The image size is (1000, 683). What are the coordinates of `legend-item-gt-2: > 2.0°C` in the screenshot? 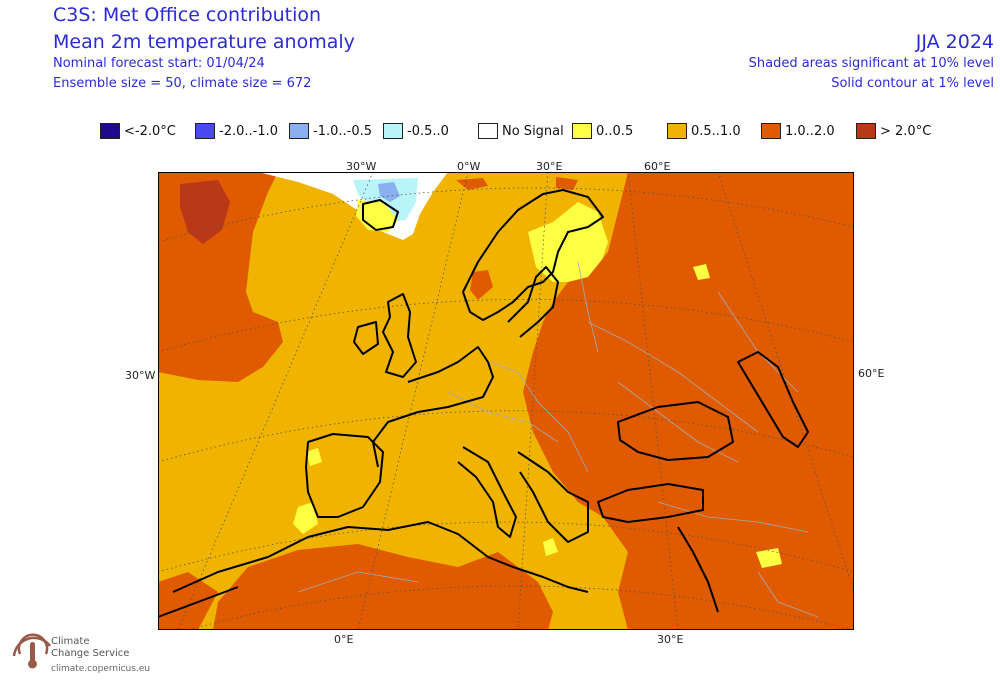 It's located at (893, 131).